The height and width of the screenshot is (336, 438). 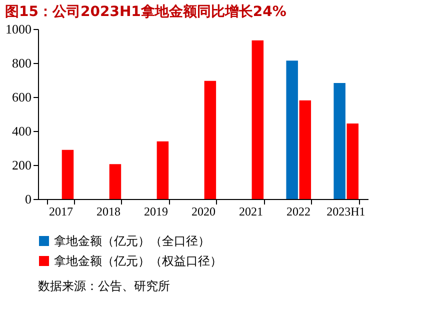 I want to click on y-tick-label: 0, so click(x=28, y=199).